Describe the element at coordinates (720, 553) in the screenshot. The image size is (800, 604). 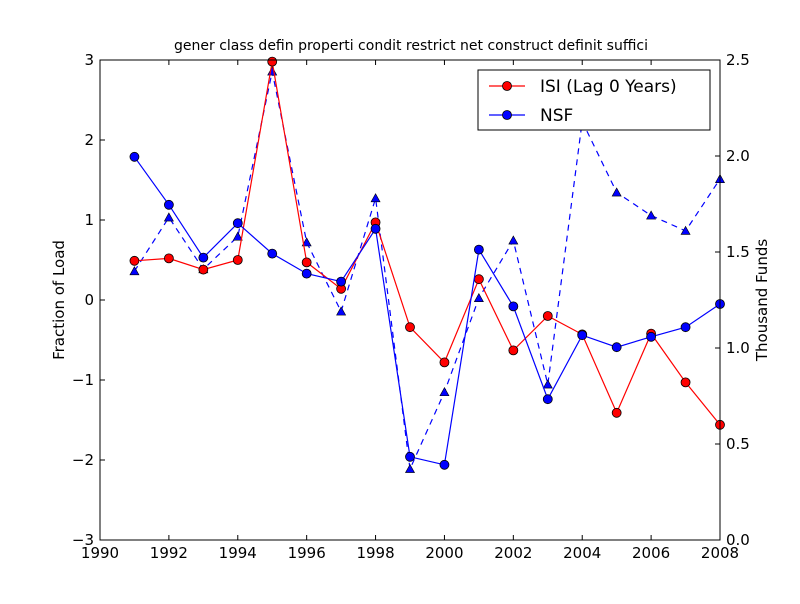
I see `x-tick-label: 2008` at that location.